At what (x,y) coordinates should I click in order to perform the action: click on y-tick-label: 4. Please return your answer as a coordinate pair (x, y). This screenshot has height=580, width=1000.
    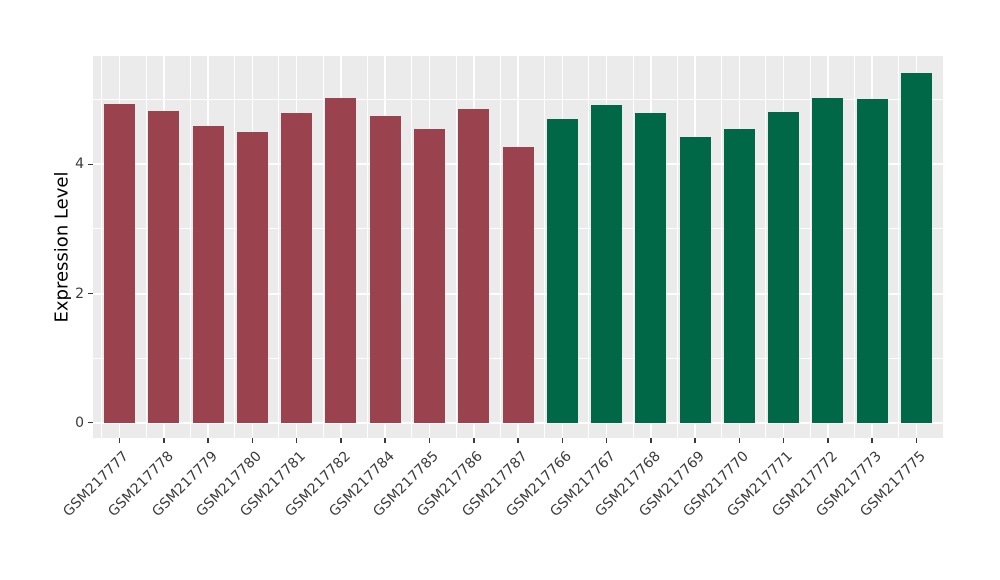
    Looking at the image, I should click on (79, 164).